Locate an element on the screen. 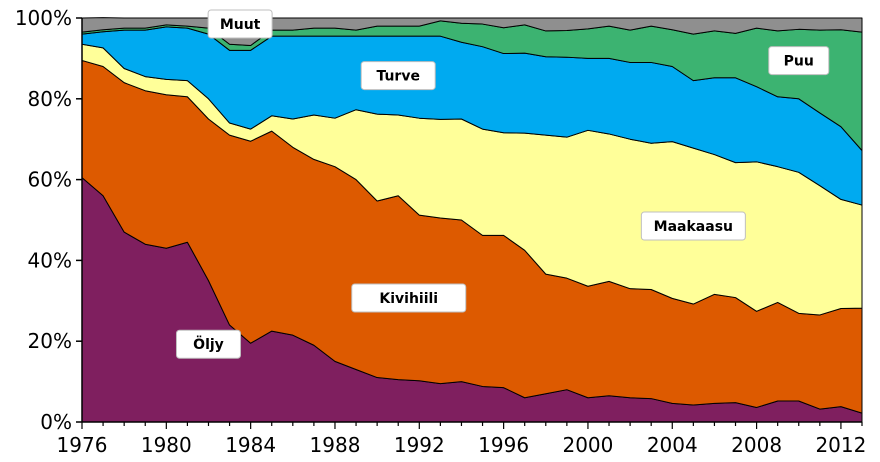 The height and width of the screenshot is (462, 880). x-tick-label: 2012 is located at coordinates (840, 445).